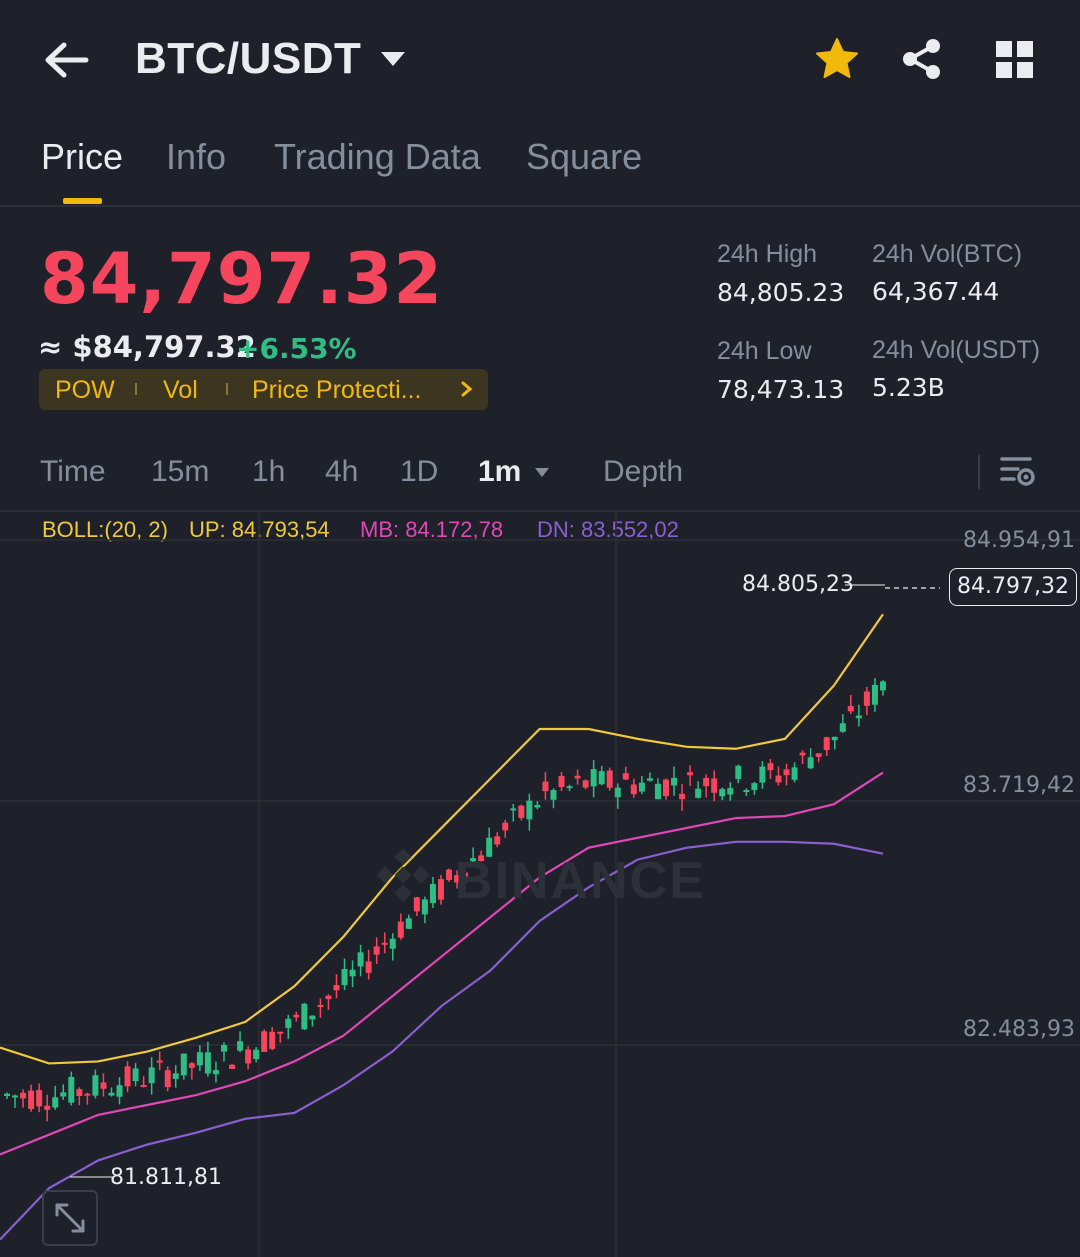 This screenshot has width=1080, height=1257. I want to click on boll-dn-label: DN: 83.552,02, so click(608, 529).